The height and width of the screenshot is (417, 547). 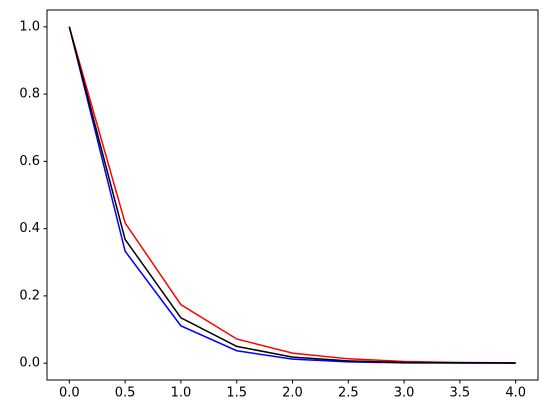 What do you see at coordinates (292, 393) in the screenshot?
I see `x-tick-label: 2.0` at bounding box center [292, 393].